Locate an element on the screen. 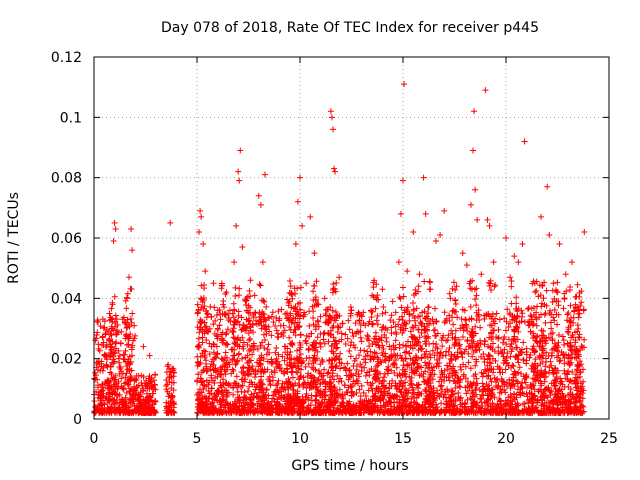  y-tick-label: 0.02 is located at coordinates (66, 360).